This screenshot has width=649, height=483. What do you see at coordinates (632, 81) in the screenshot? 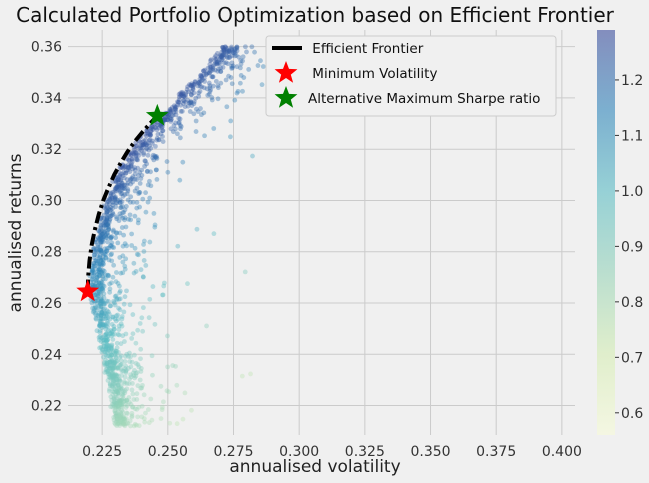
I see `colorbar-tick-label: 1.2` at bounding box center [632, 81].